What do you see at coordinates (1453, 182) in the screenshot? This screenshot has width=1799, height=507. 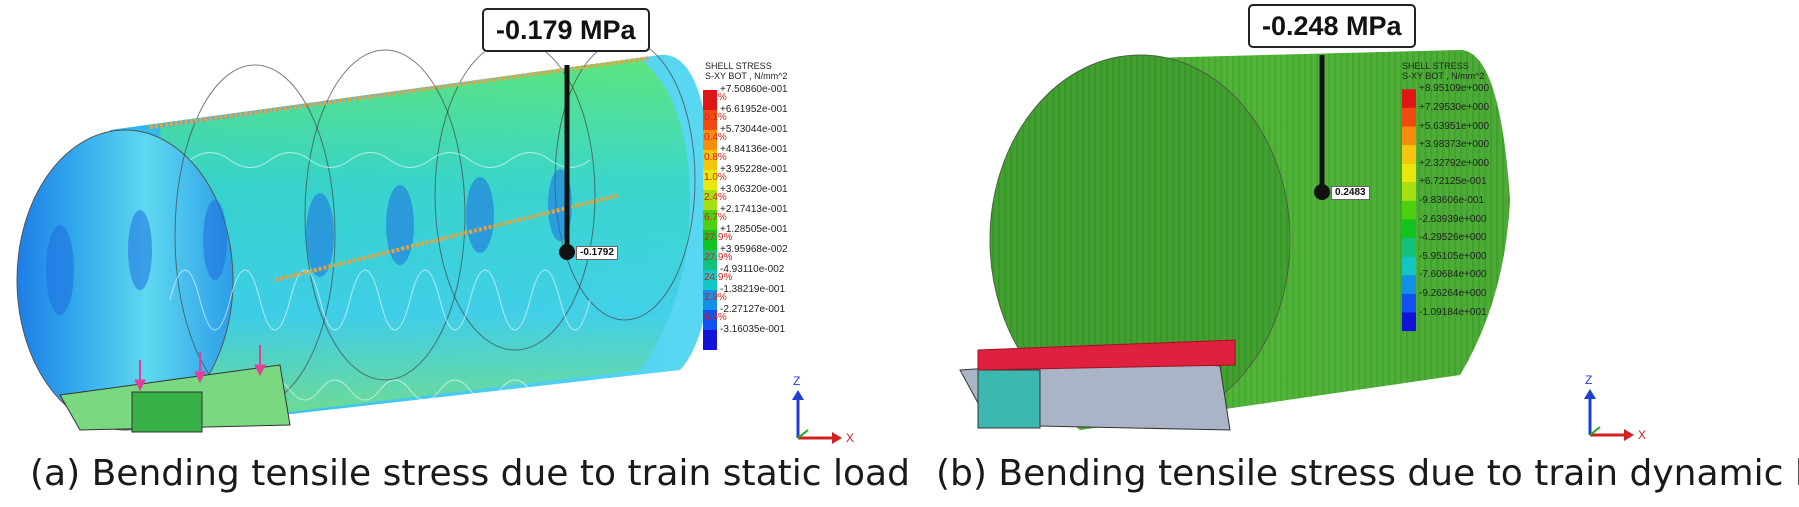 I see `legend-value: +6.72125e-001` at bounding box center [1453, 182].